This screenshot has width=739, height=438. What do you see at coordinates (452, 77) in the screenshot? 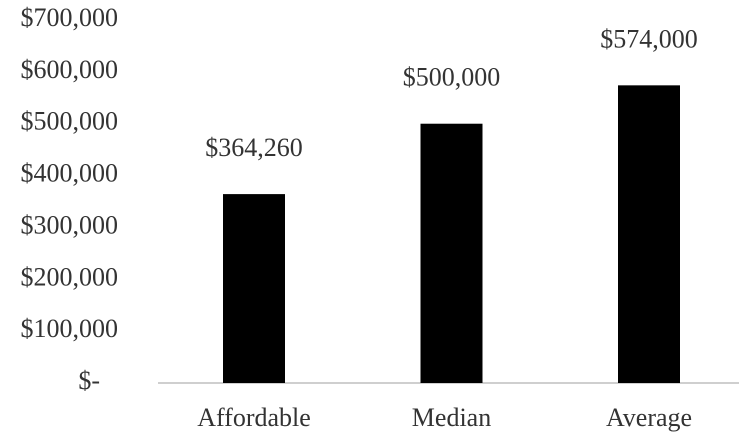
I see `value-label: $500,000` at bounding box center [452, 77].